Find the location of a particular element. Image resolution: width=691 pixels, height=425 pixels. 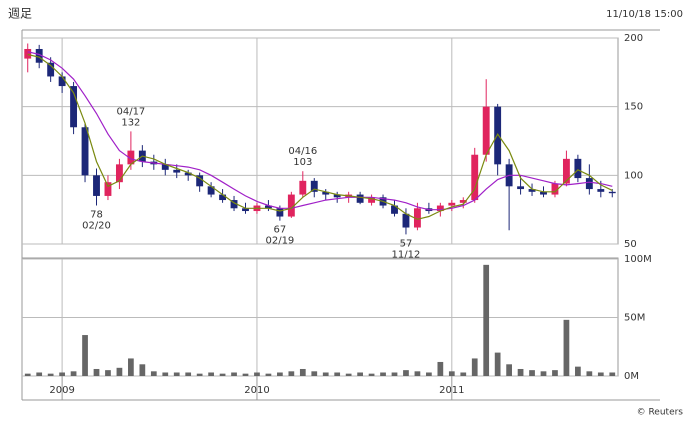

y2-tick-label: 0M is located at coordinates (631, 376).